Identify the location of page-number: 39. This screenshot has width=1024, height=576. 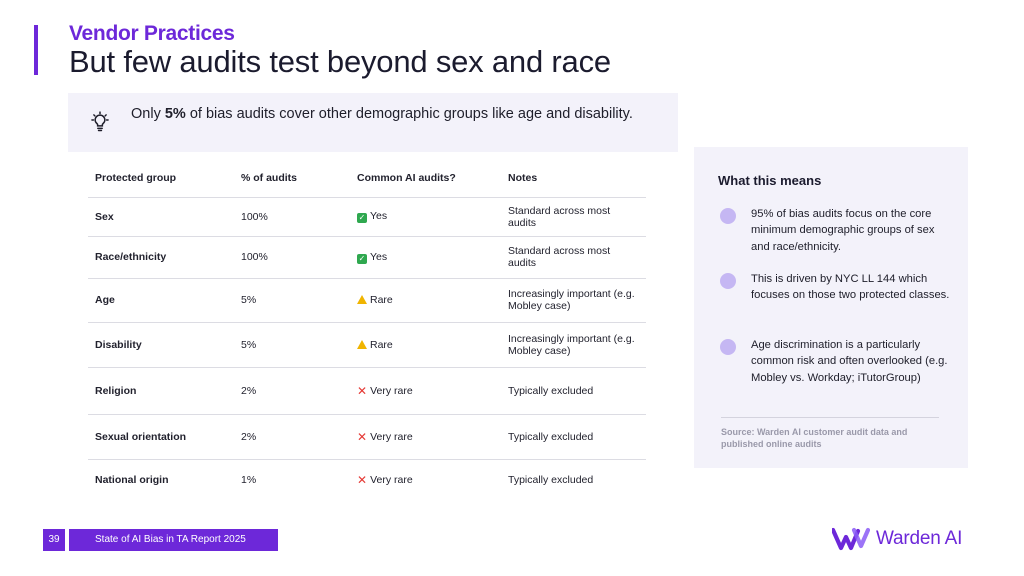
(54, 540).